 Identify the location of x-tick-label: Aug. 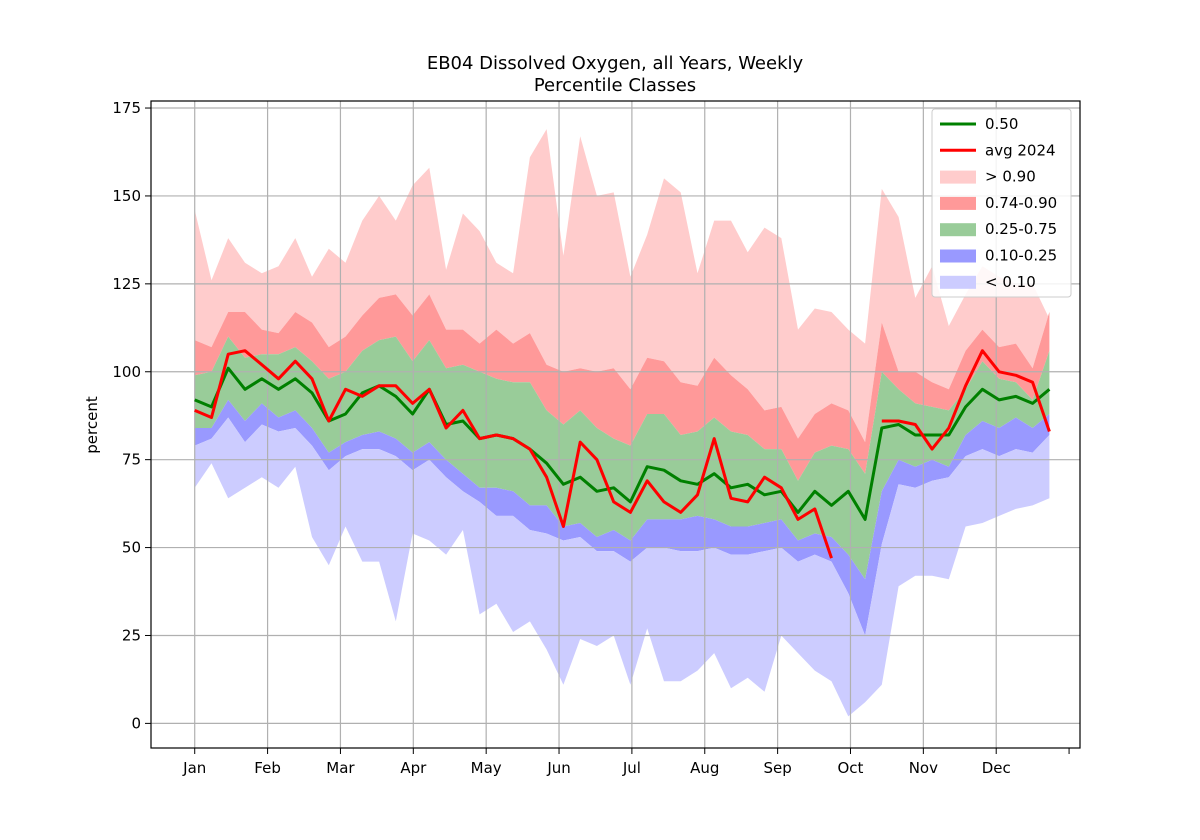
(704, 768).